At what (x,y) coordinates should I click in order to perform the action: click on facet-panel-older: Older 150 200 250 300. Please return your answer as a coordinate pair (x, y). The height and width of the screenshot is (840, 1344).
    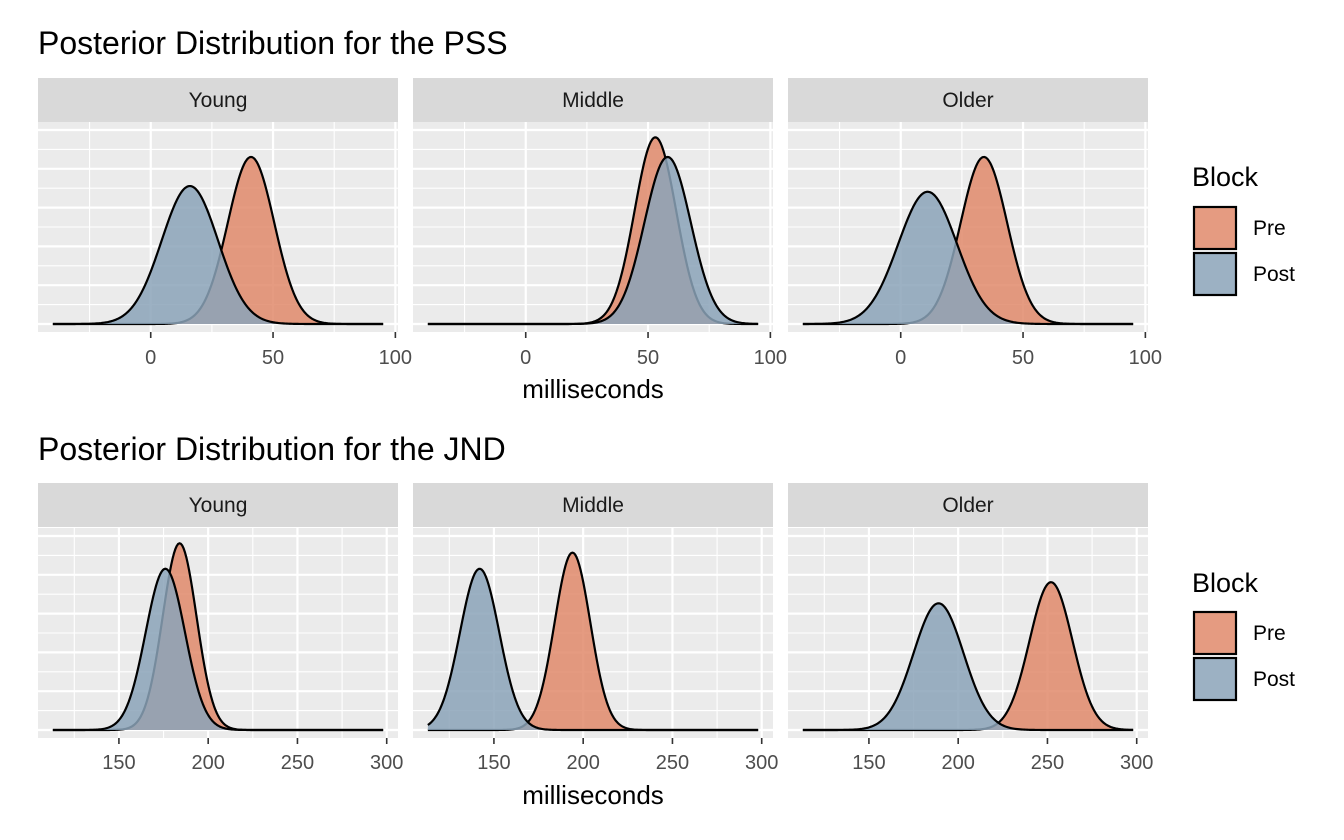
    Looking at the image, I should click on (970, 628).